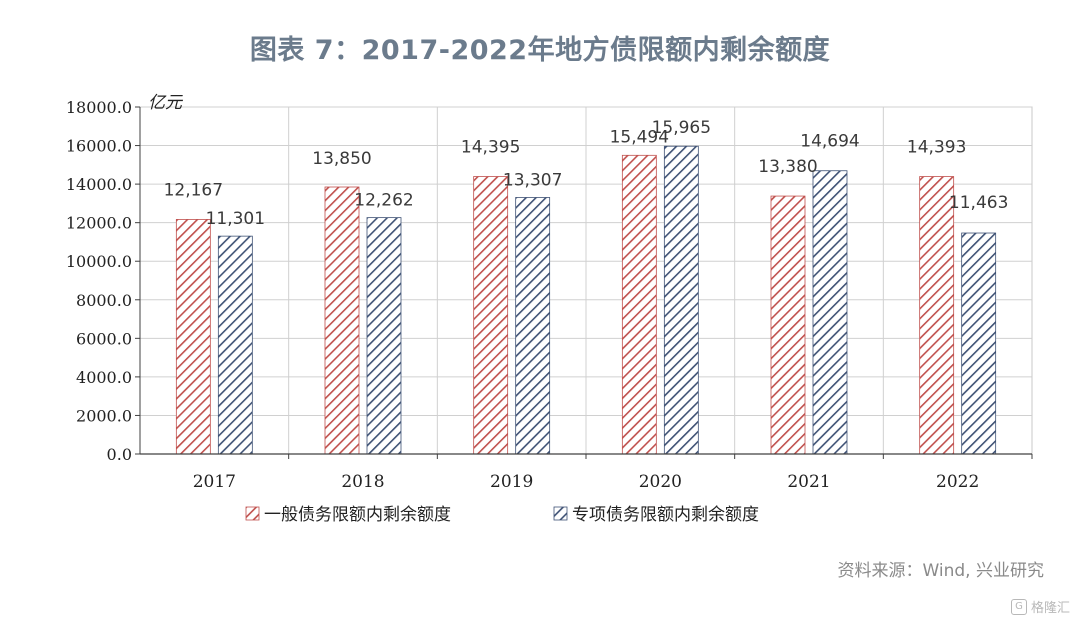 This screenshot has width=1080, height=627. Describe the element at coordinates (829, 142) in the screenshot. I see `data-label-special-2021: 14,694` at that location.